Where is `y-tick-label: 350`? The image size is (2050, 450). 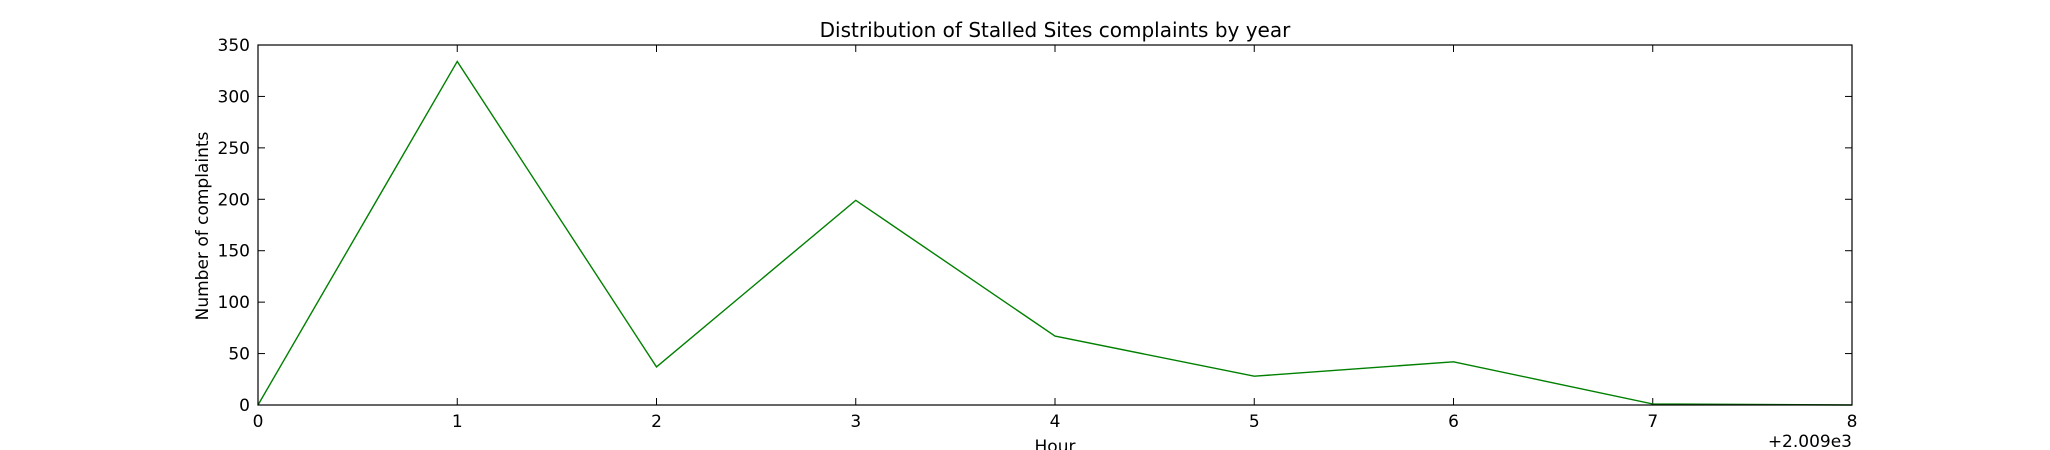 y-tick-label: 350 is located at coordinates (234, 46).